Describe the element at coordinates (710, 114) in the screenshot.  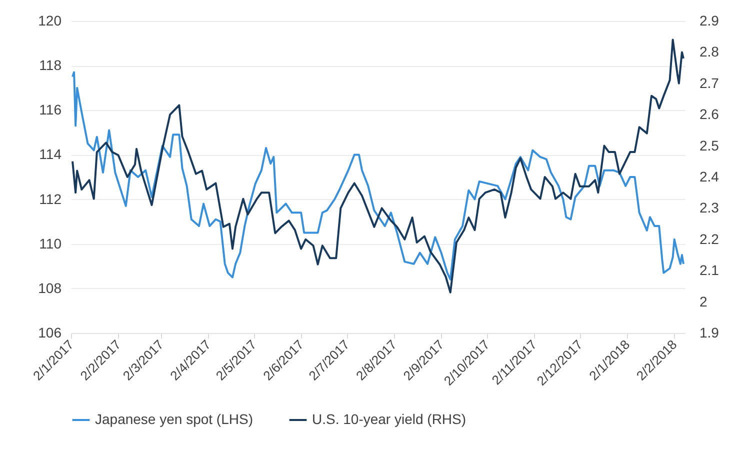
I see `y2-tick-label: 2.6` at that location.